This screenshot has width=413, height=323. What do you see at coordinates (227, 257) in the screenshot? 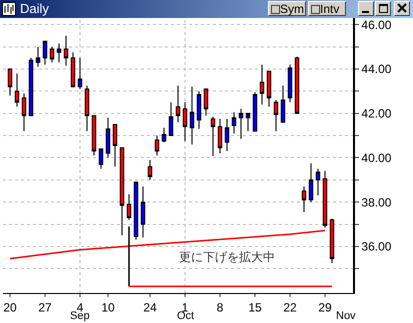
I see `annotation: 更に下げを拡大中` at bounding box center [227, 257].